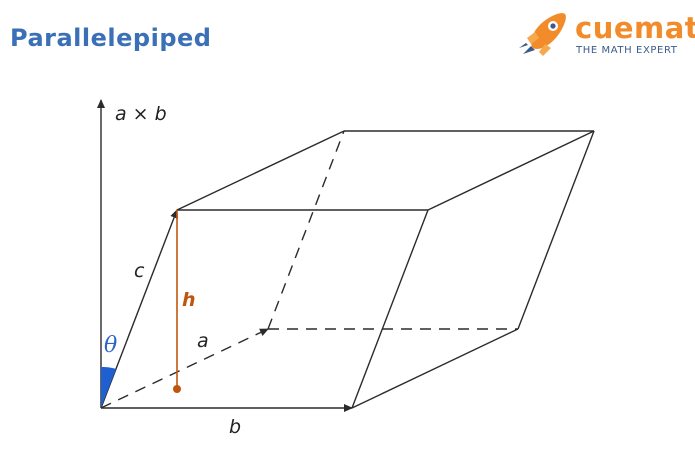  What do you see at coordinates (390, 309) in the screenshot?
I see `edge-front-right` at bounding box center [390, 309].